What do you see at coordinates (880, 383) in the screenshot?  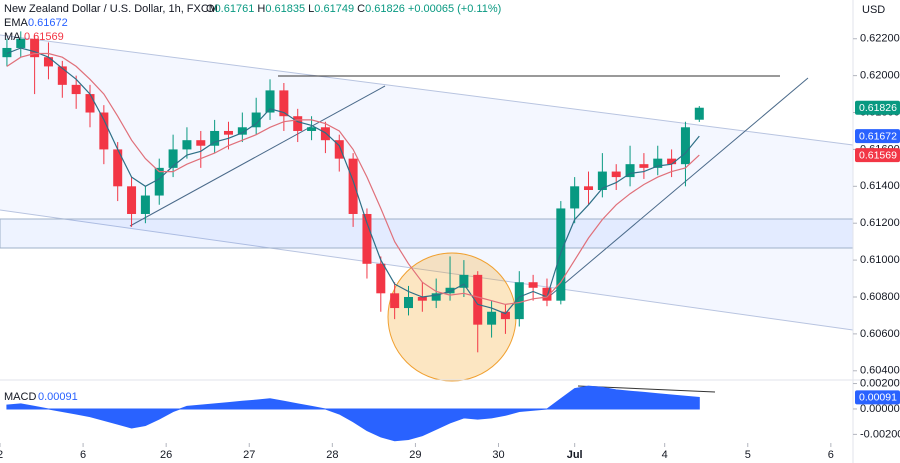 I see `y-tick-label: 0.00200` at bounding box center [880, 383].